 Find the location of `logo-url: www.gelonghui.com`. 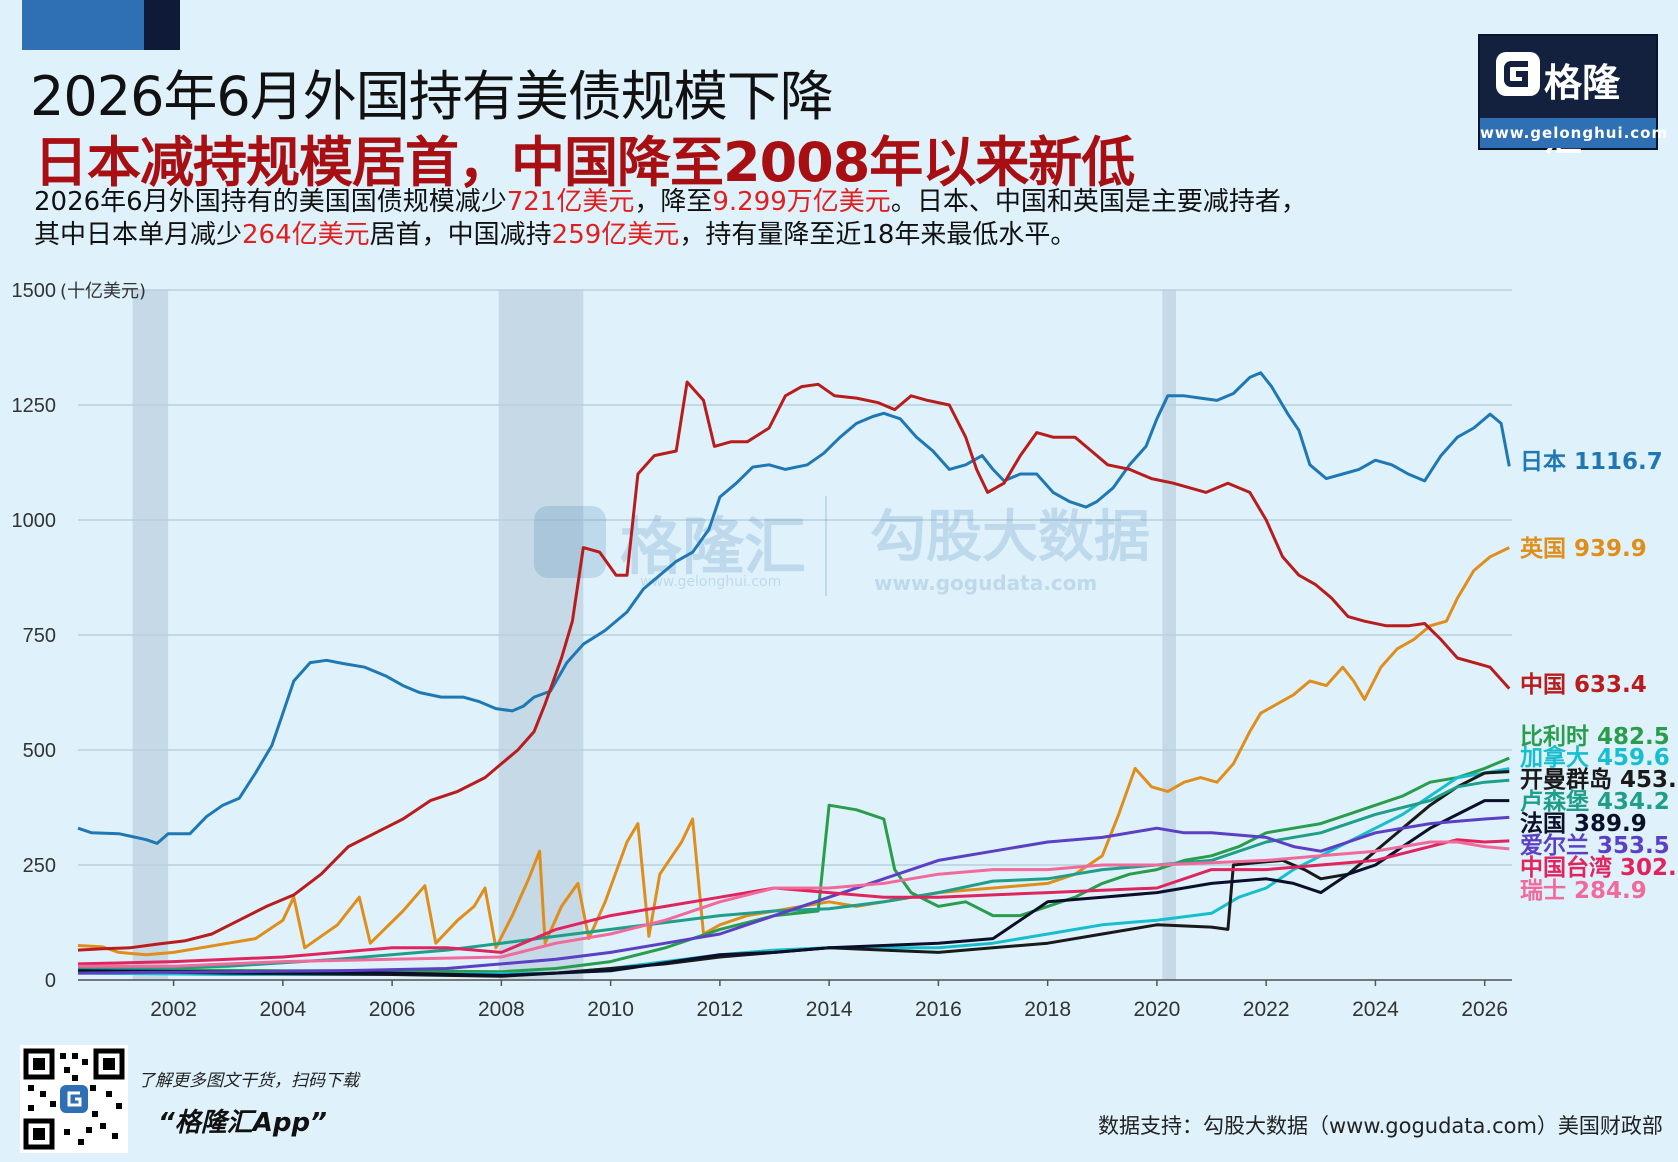

logo-url: www.gelonghui.com is located at coordinates (1573, 133).